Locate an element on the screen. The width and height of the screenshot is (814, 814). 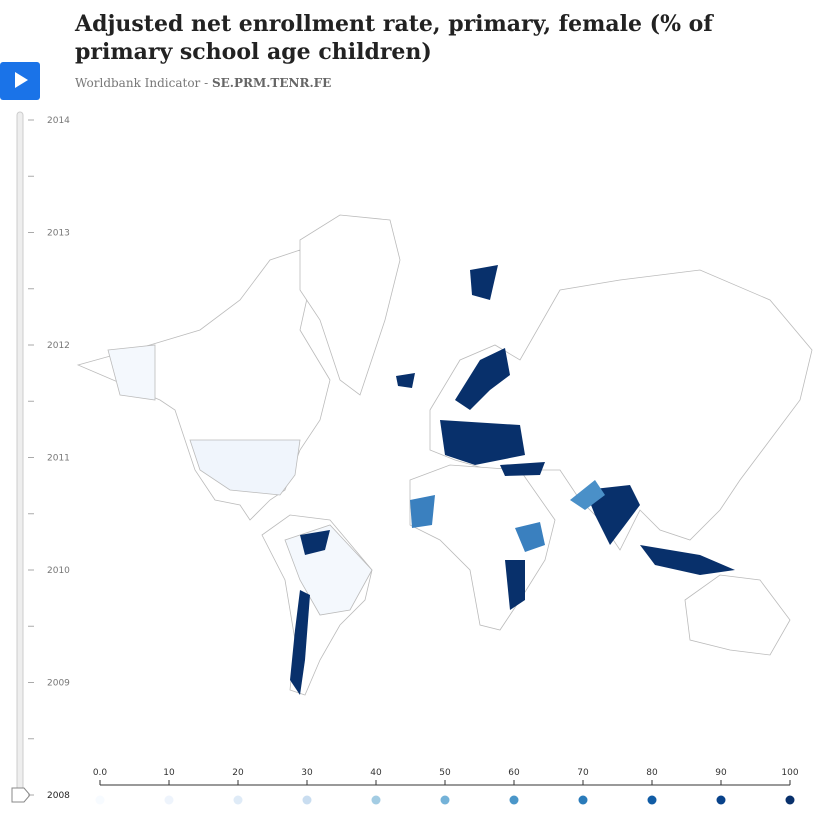
legend-tick-label: 80 is located at coordinates (652, 773).